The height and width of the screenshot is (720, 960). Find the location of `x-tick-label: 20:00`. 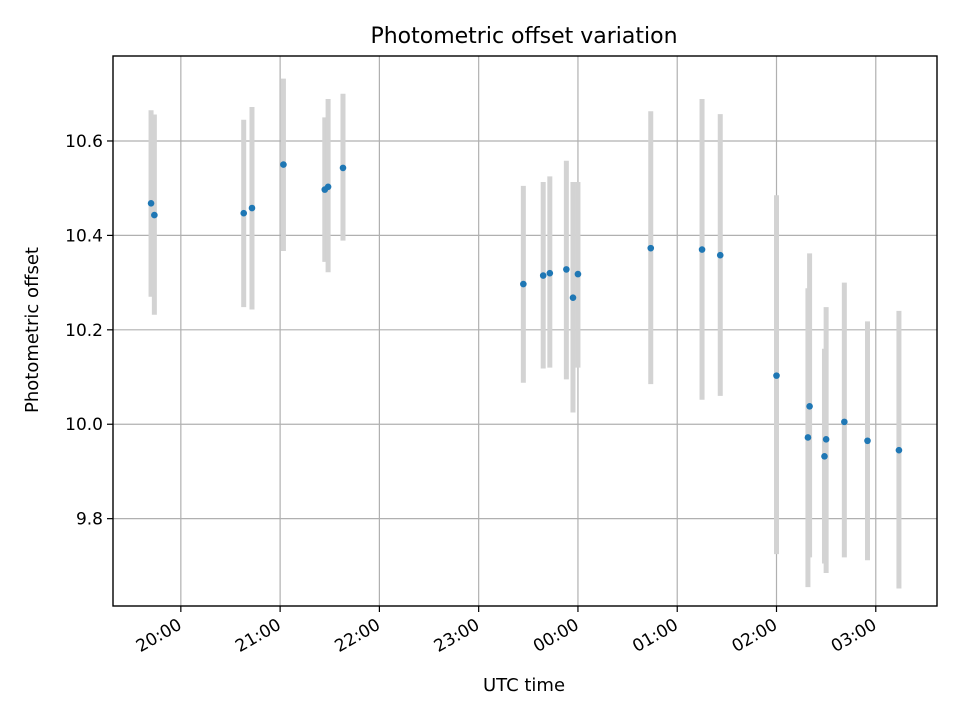

x-tick-label: 20:00 is located at coordinates (159, 636).